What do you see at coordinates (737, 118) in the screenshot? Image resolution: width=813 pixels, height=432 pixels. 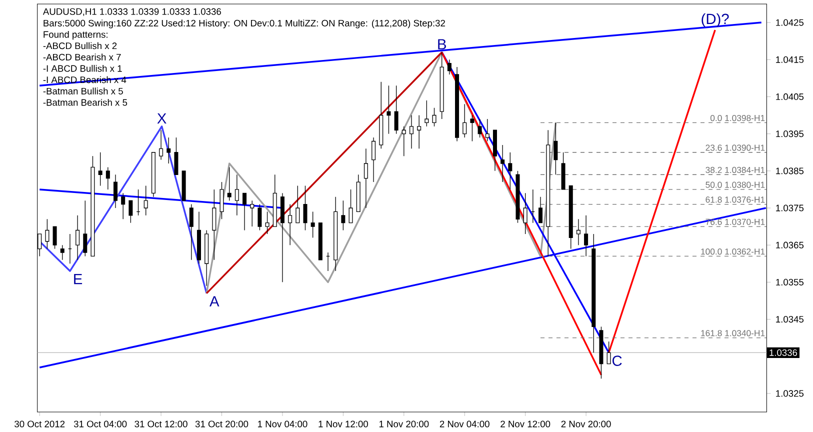 I see `series-label: 0.0 1.0398-H1` at bounding box center [737, 118].